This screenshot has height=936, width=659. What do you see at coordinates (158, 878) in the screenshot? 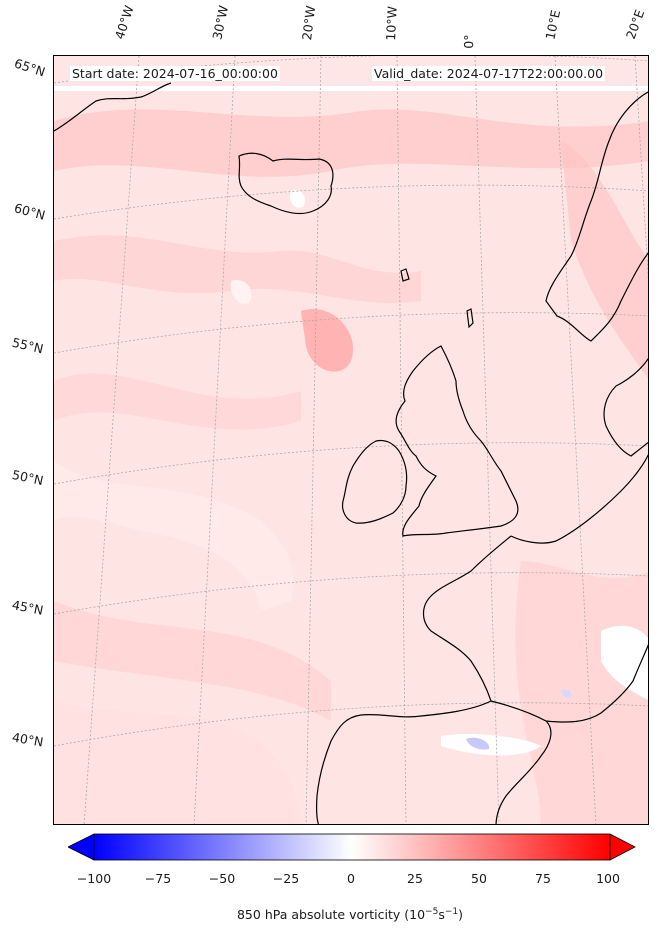
I see `colorbar-tick: −75` at bounding box center [158, 878].